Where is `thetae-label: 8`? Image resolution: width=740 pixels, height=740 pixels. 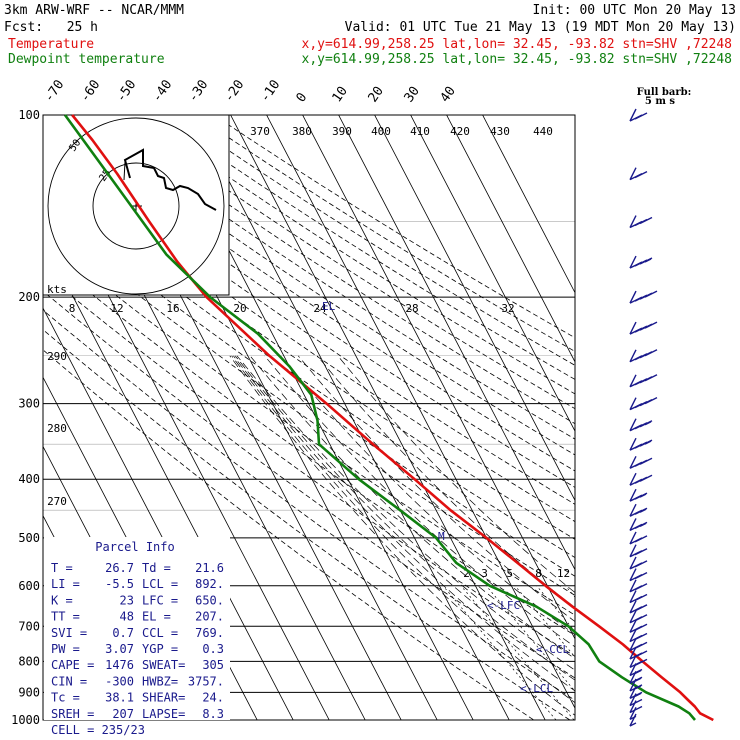 thetae-label: 8 is located at coordinates (72, 308).